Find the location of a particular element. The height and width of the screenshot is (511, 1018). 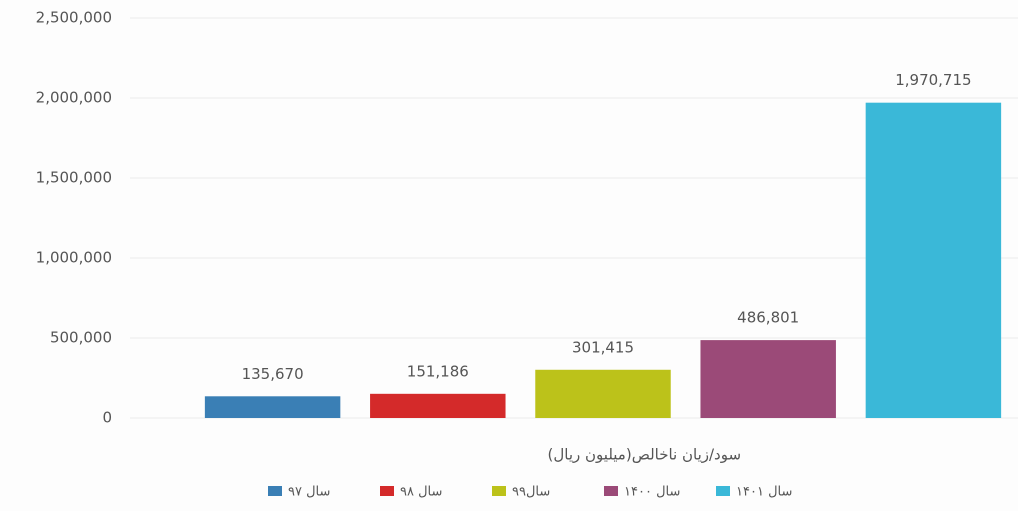

legend-label: سال ۱۴۰۱ is located at coordinates (764, 492).